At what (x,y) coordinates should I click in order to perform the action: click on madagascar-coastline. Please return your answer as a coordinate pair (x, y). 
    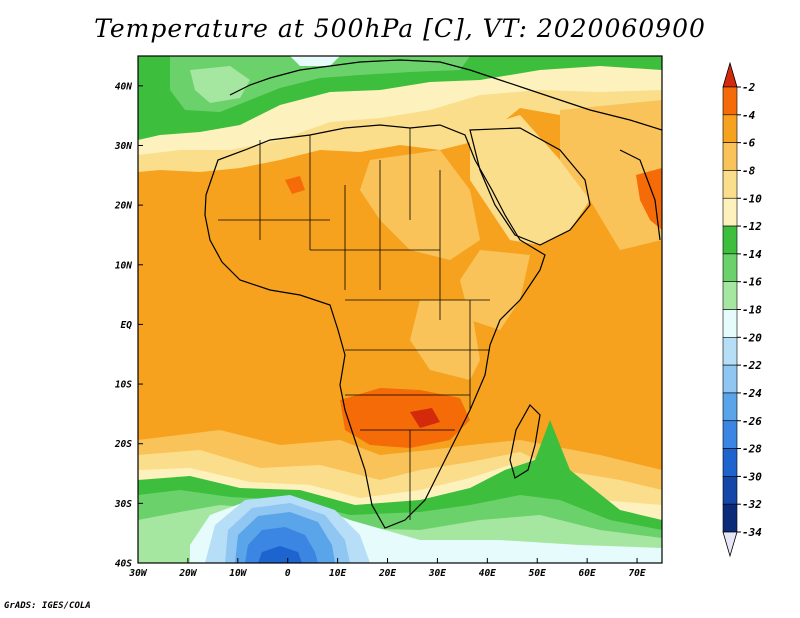
    Looking at the image, I should click on (525, 441).